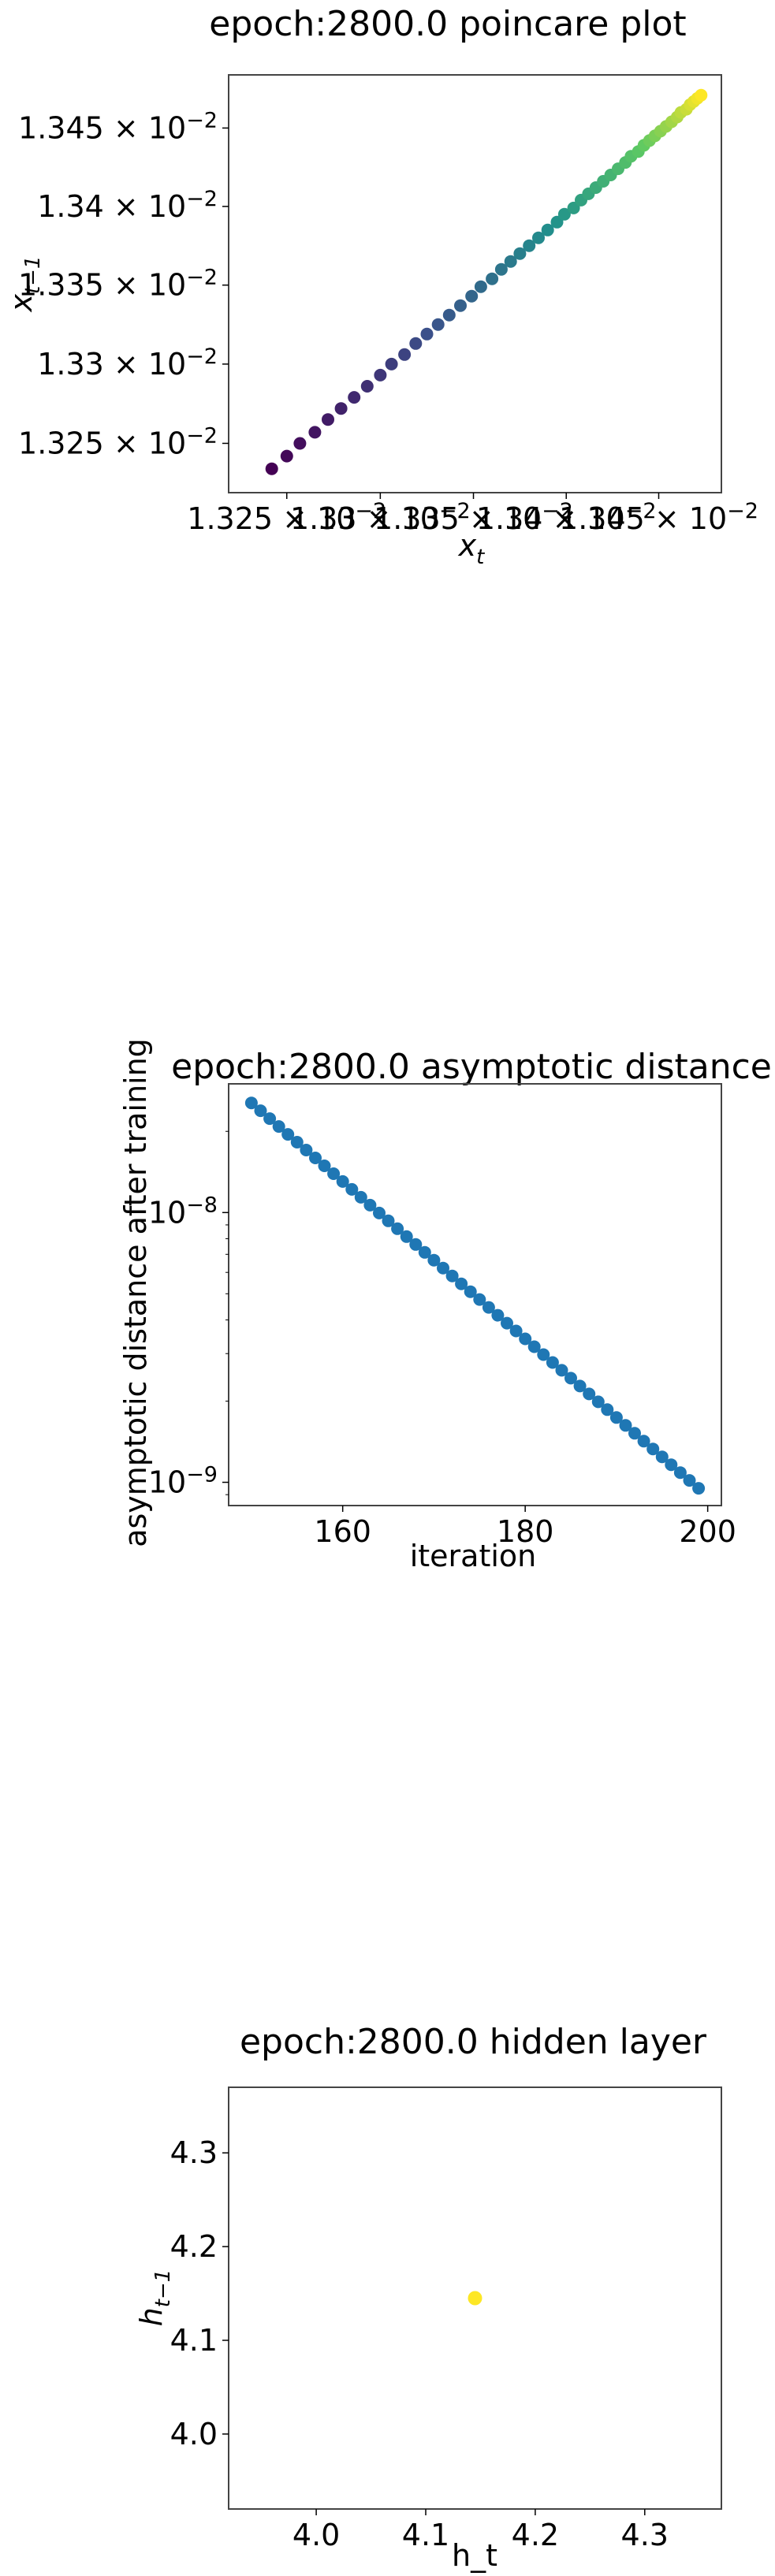  I want to click on hidden-layer-x-tick-label: 4.0, so click(316, 2535).